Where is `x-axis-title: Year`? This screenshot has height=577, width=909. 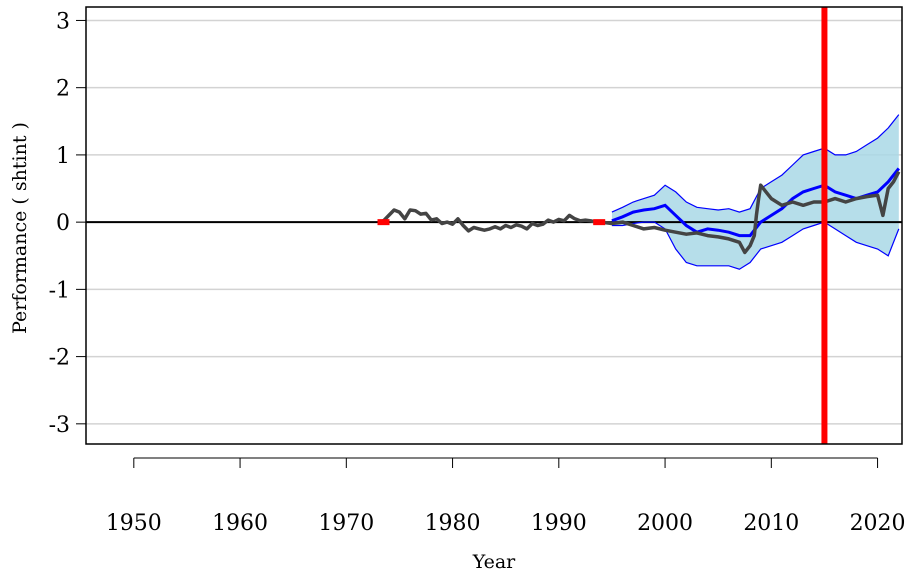 x-axis-title: Year is located at coordinates (494, 562).